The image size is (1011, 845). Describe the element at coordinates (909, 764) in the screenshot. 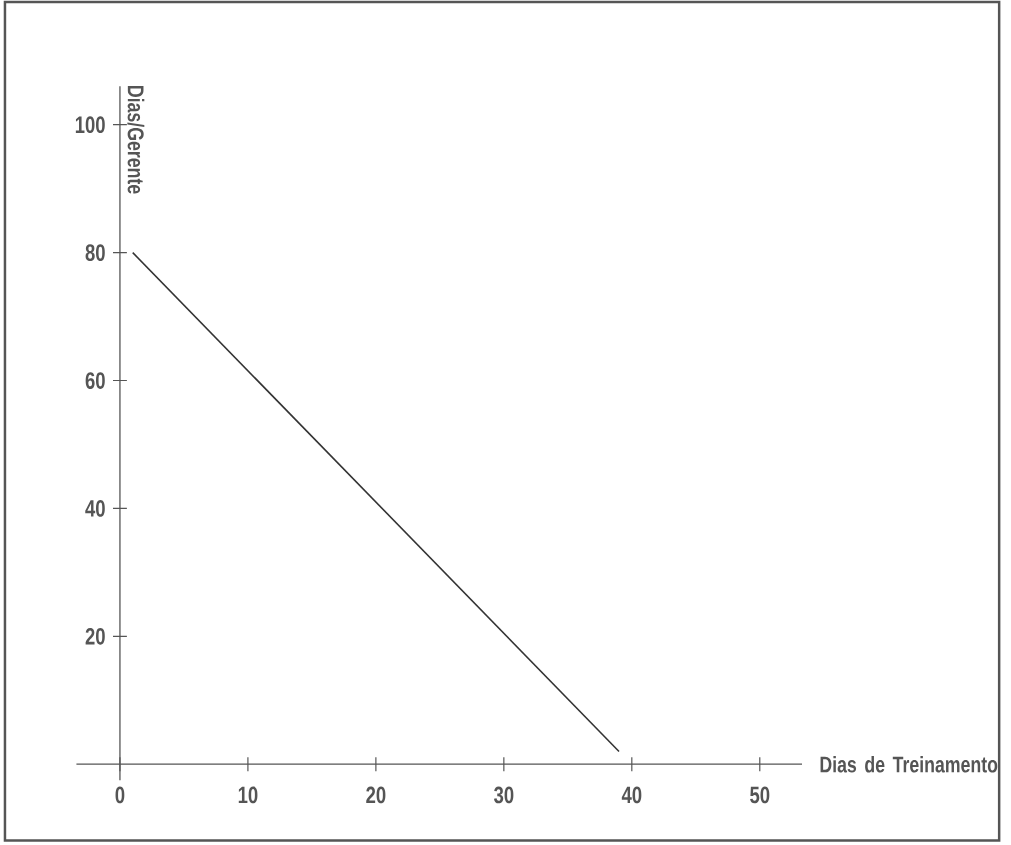

I see `x-axis-title: Dias de Treinamento` at that location.